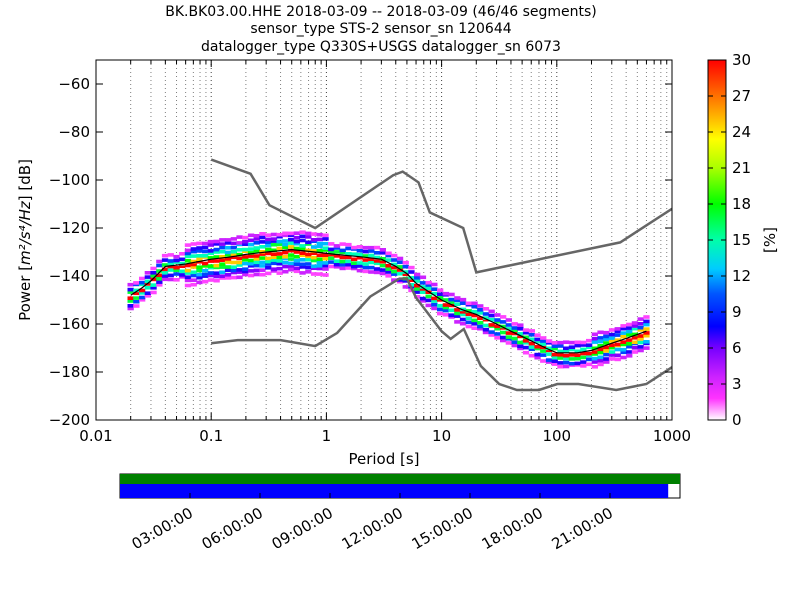 This screenshot has width=800, height=600. Describe the element at coordinates (556, 436) in the screenshot. I see `x-tick-label: 100` at that location.